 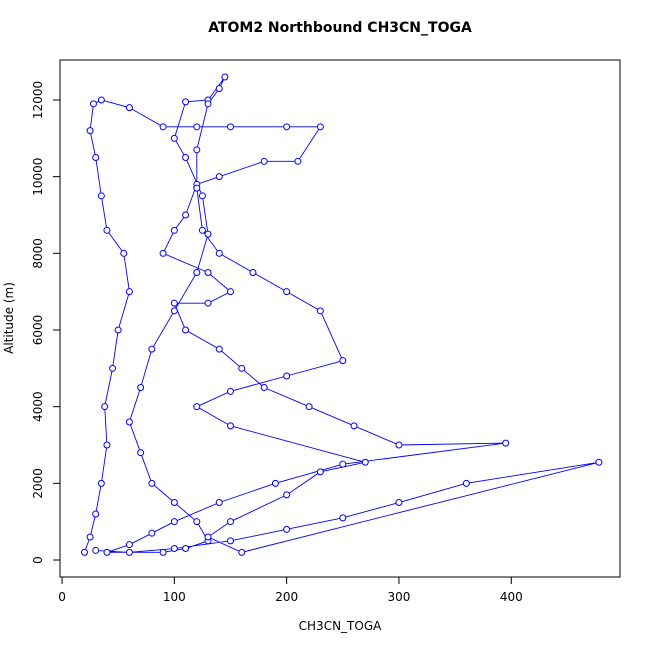 I want to click on y-tick-label: 0, so click(x=38, y=560).